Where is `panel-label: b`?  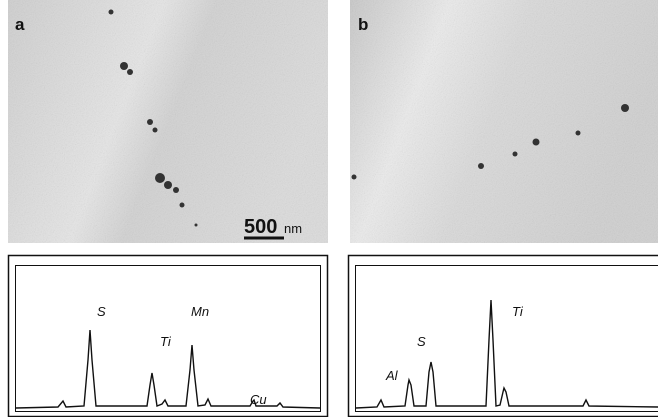 panel-label: b is located at coordinates (363, 24).